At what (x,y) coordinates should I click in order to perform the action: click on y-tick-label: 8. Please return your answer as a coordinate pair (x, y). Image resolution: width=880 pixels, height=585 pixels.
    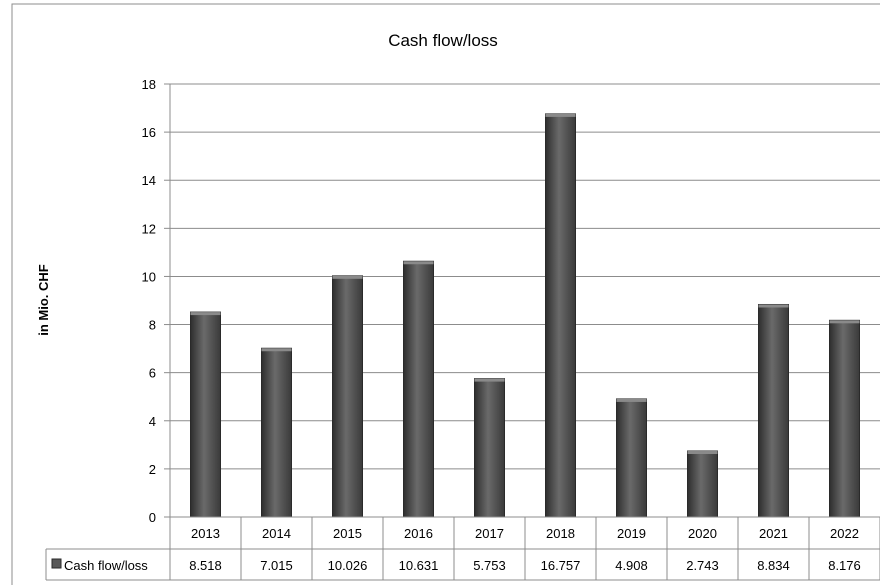
    Looking at the image, I should click on (152, 325).